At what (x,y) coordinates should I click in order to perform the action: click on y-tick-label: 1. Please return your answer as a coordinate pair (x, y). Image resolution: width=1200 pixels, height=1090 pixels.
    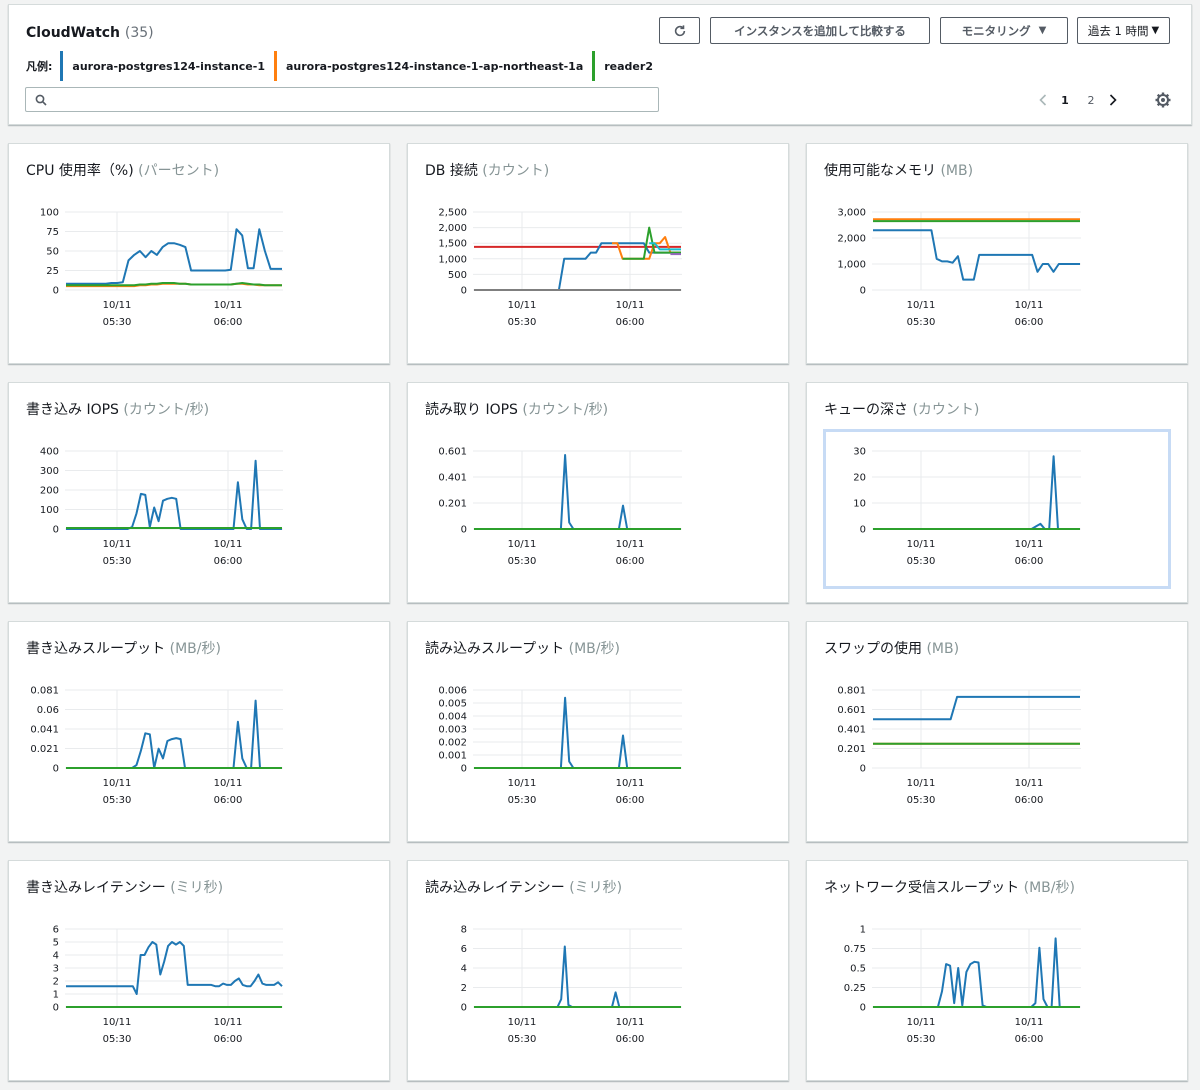
    Looking at the image, I should click on (56, 995).